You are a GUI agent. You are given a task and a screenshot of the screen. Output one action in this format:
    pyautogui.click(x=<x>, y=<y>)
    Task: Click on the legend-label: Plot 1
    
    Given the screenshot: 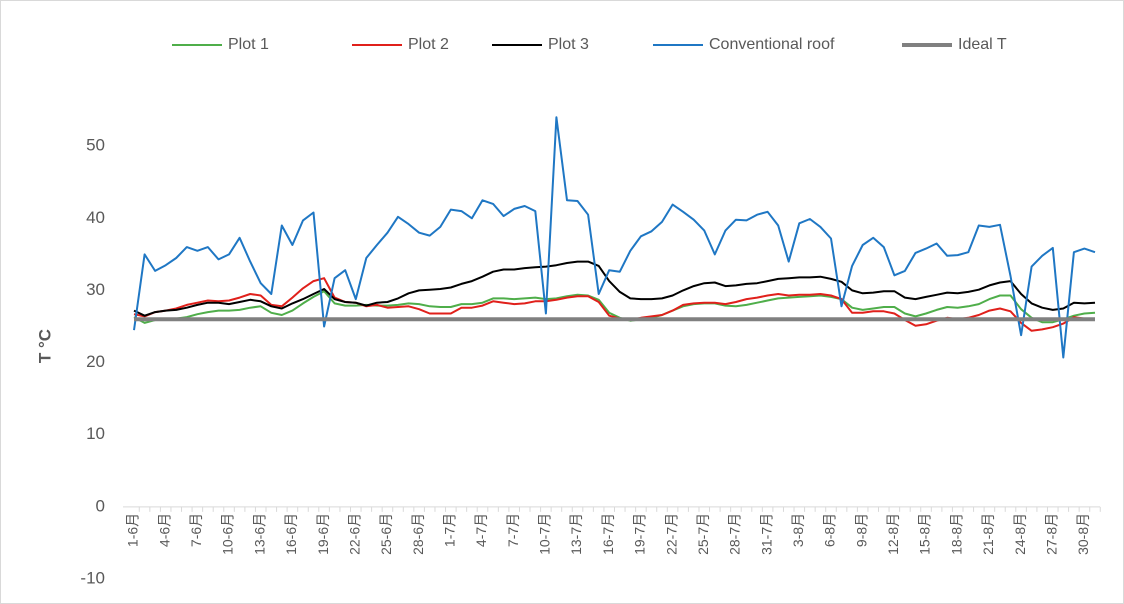 What is the action you would take?
    pyautogui.click(x=248, y=44)
    